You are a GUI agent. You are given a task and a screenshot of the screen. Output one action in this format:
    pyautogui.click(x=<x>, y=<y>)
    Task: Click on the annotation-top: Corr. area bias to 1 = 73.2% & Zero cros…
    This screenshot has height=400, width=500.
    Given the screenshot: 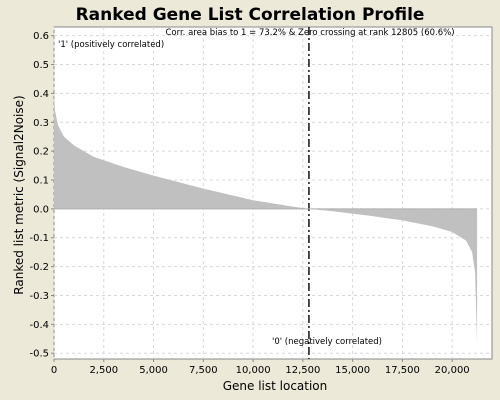 What is the action you would take?
    pyautogui.click(x=309, y=33)
    